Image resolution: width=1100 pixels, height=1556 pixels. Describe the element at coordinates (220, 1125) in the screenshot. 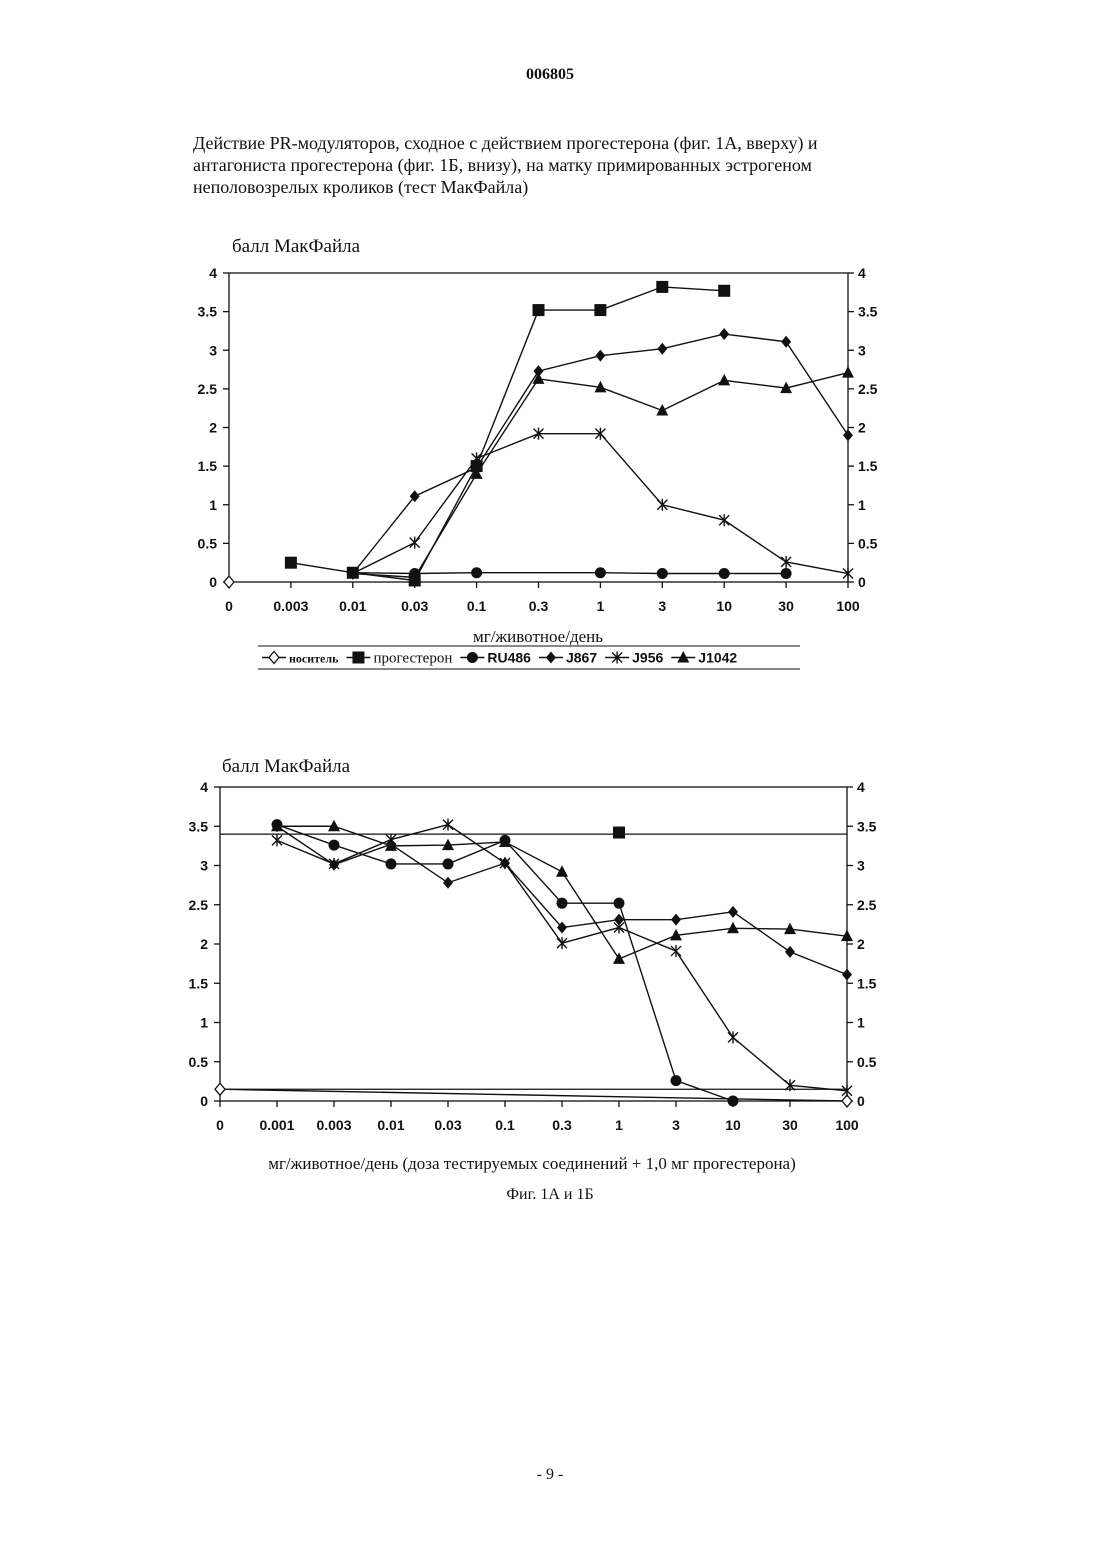

I see `x-tick-label: 0` at that location.